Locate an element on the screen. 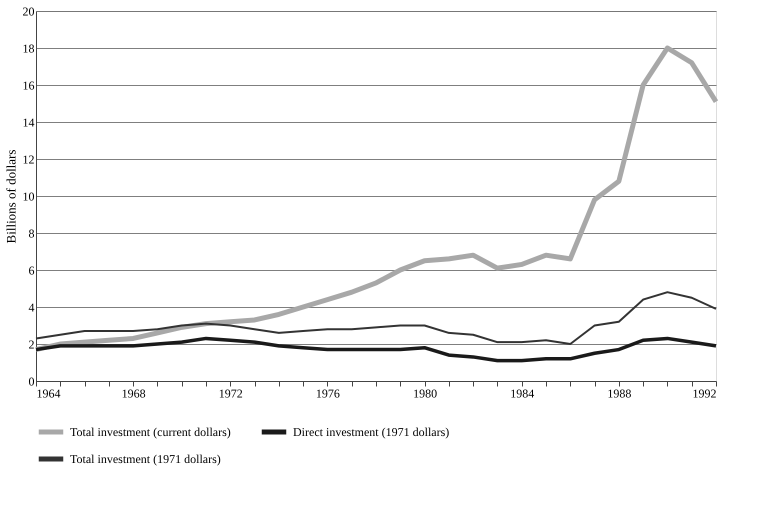 This screenshot has width=761, height=513. x-tick-label: 1972 is located at coordinates (230, 393).